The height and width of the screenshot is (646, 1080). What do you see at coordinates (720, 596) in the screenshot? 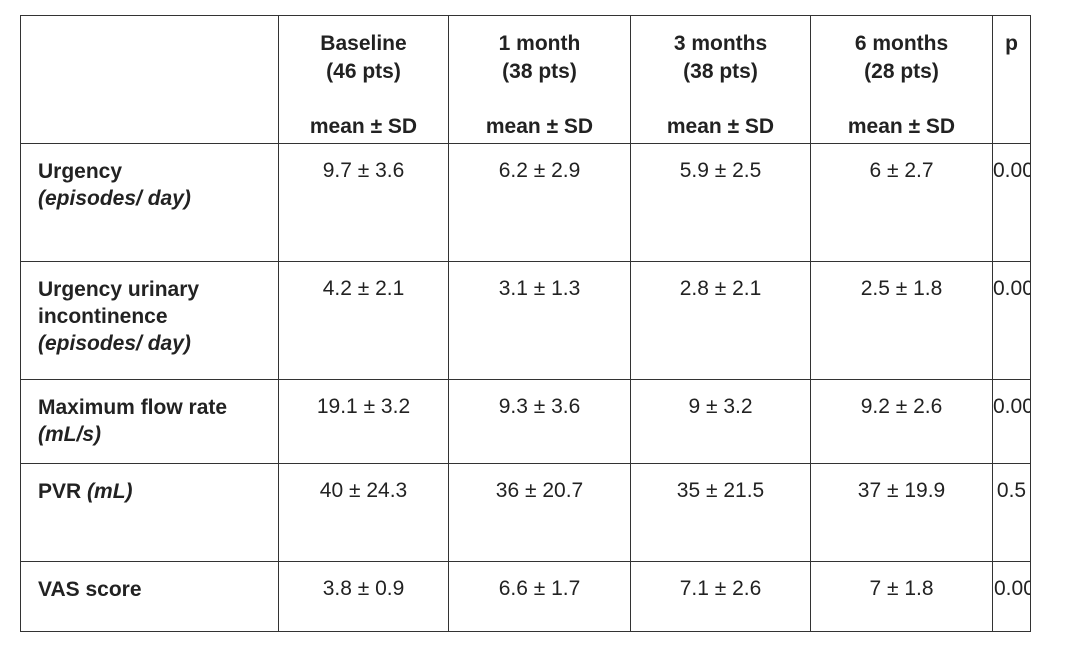
I see `value-cell: 7.1 ± 2.6` at bounding box center [720, 596].